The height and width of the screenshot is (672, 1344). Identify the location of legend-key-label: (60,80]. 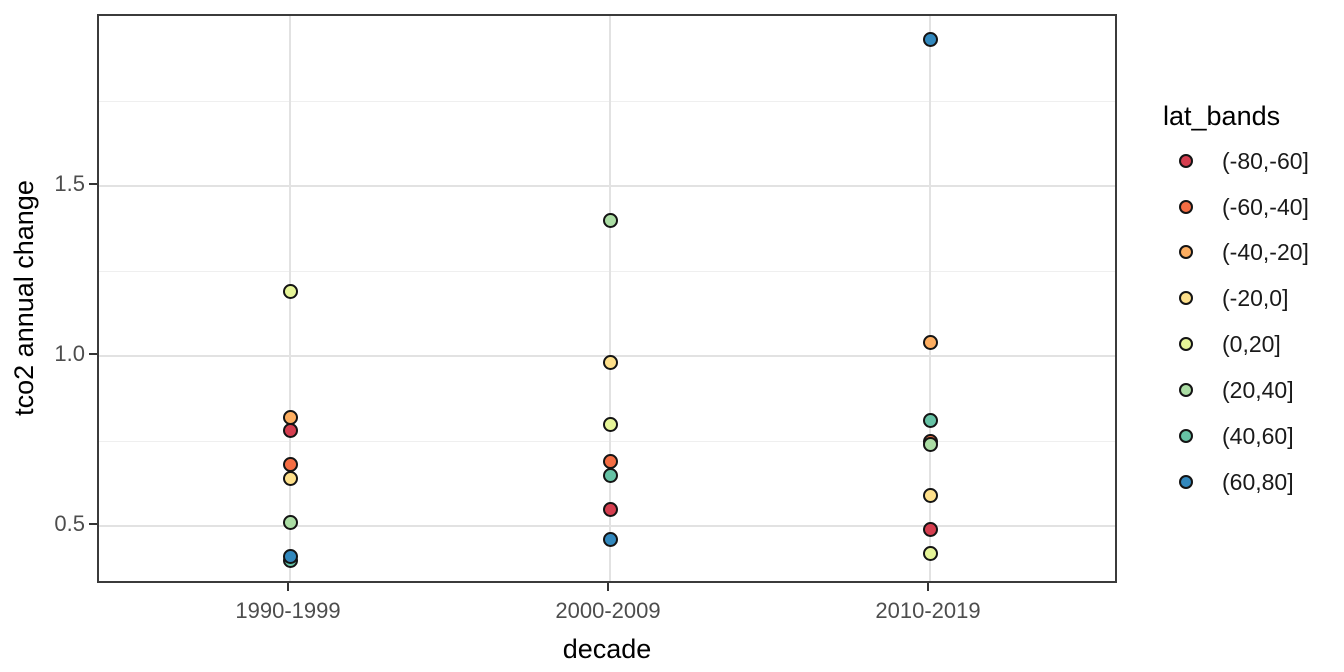
(1258, 481).